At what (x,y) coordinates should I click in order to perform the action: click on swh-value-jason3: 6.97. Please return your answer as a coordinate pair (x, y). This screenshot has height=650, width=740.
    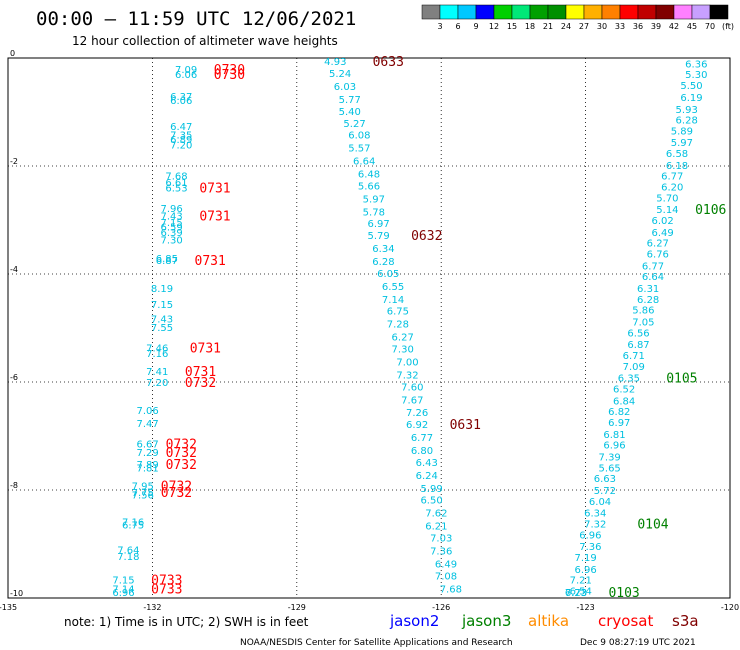
    Looking at the image, I should click on (619, 423).